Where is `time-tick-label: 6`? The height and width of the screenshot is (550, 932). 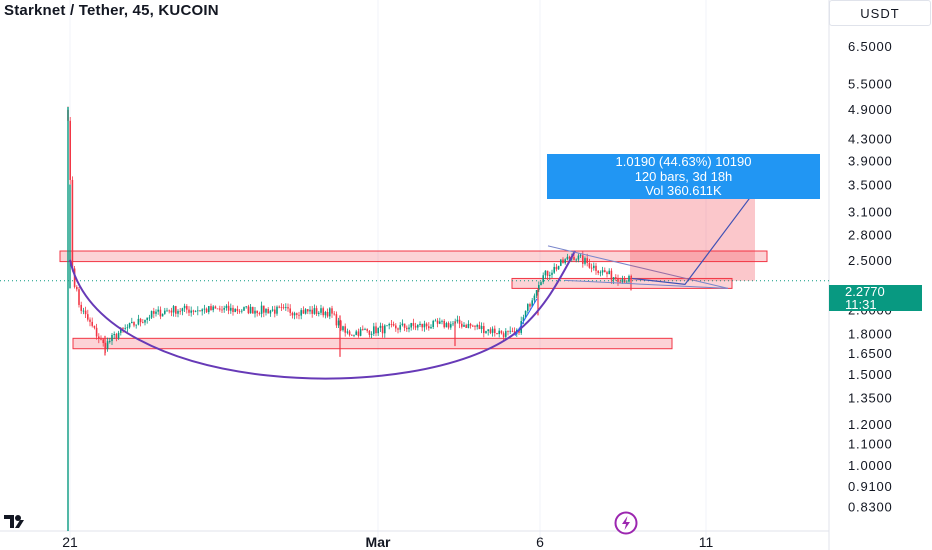
time-tick-label: 6 is located at coordinates (540, 542).